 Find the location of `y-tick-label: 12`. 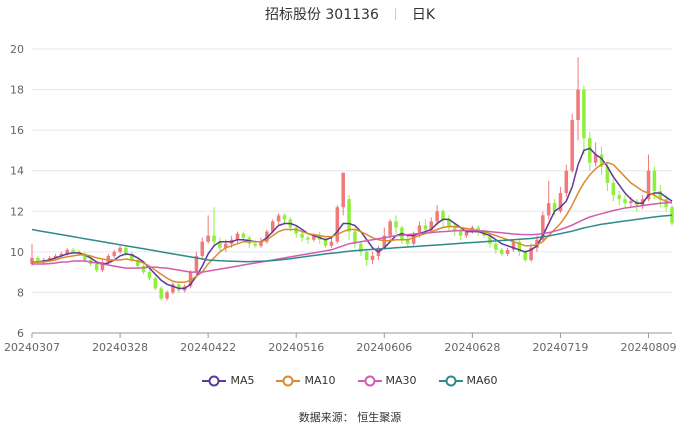

y-tick-label: 12 is located at coordinates (17, 211).